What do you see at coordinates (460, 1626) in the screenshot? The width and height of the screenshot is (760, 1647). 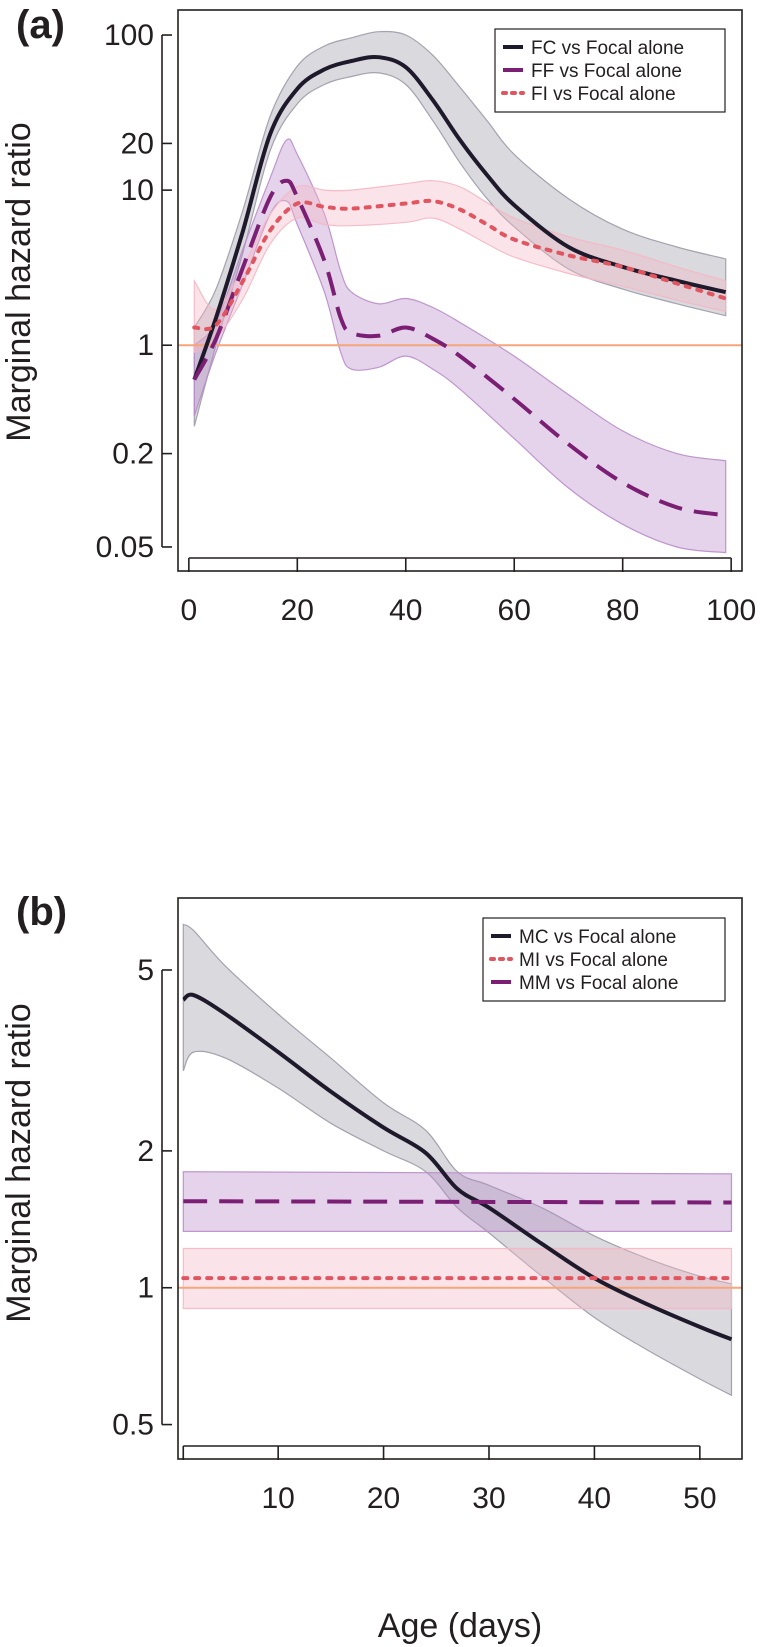 I see `panel-b-x-axis-label: Age (days)` at bounding box center [460, 1626].